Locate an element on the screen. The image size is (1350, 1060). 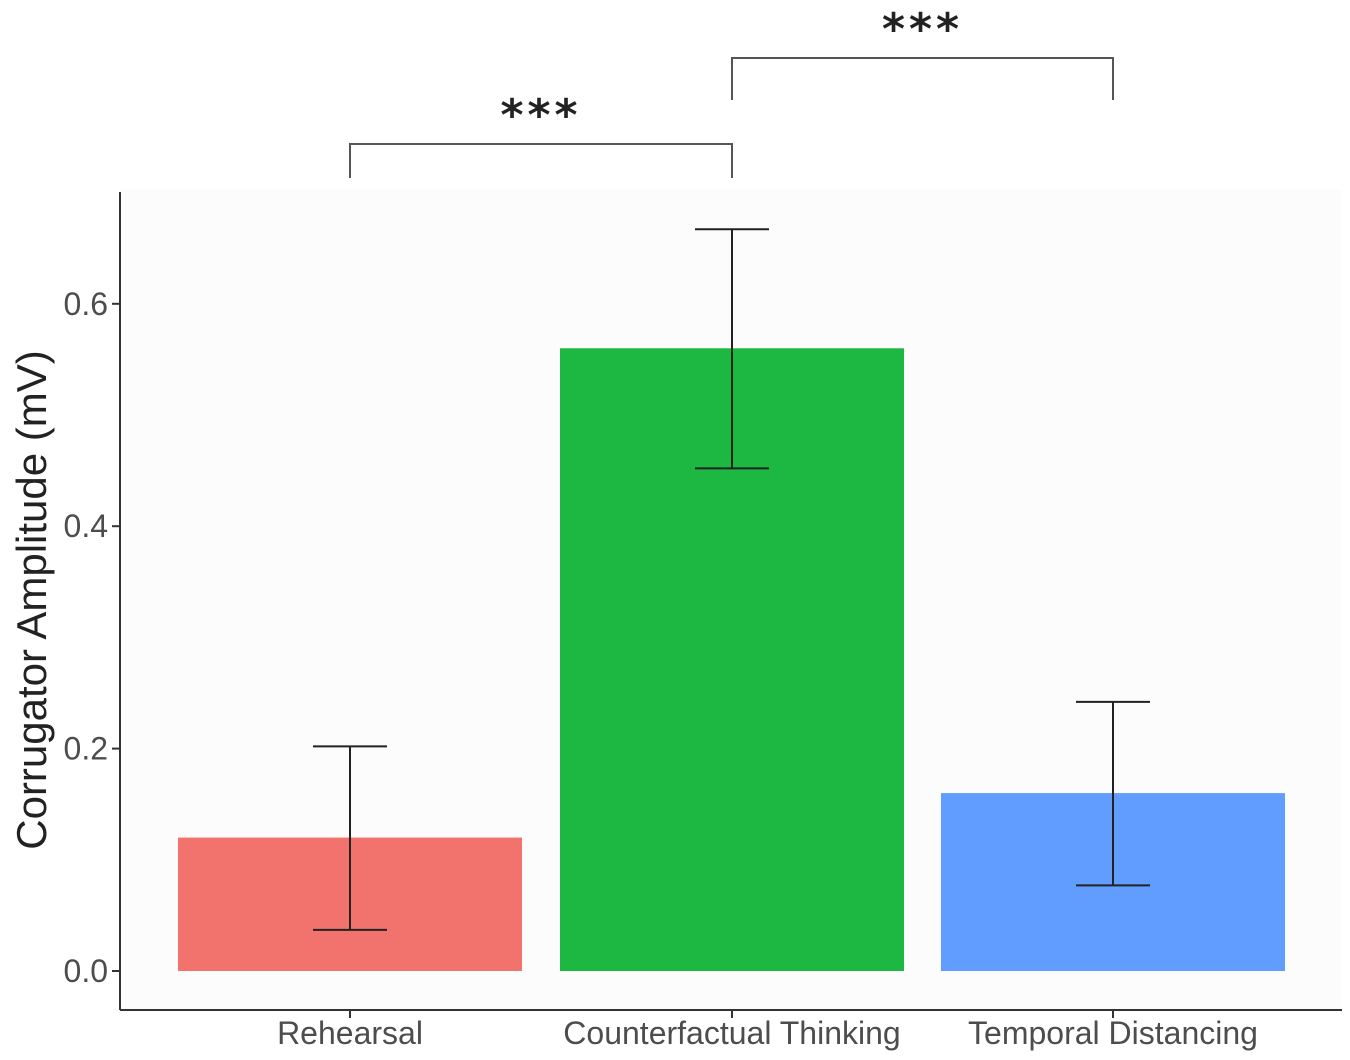
y-tick-label: 0.2 is located at coordinates (86, 749).